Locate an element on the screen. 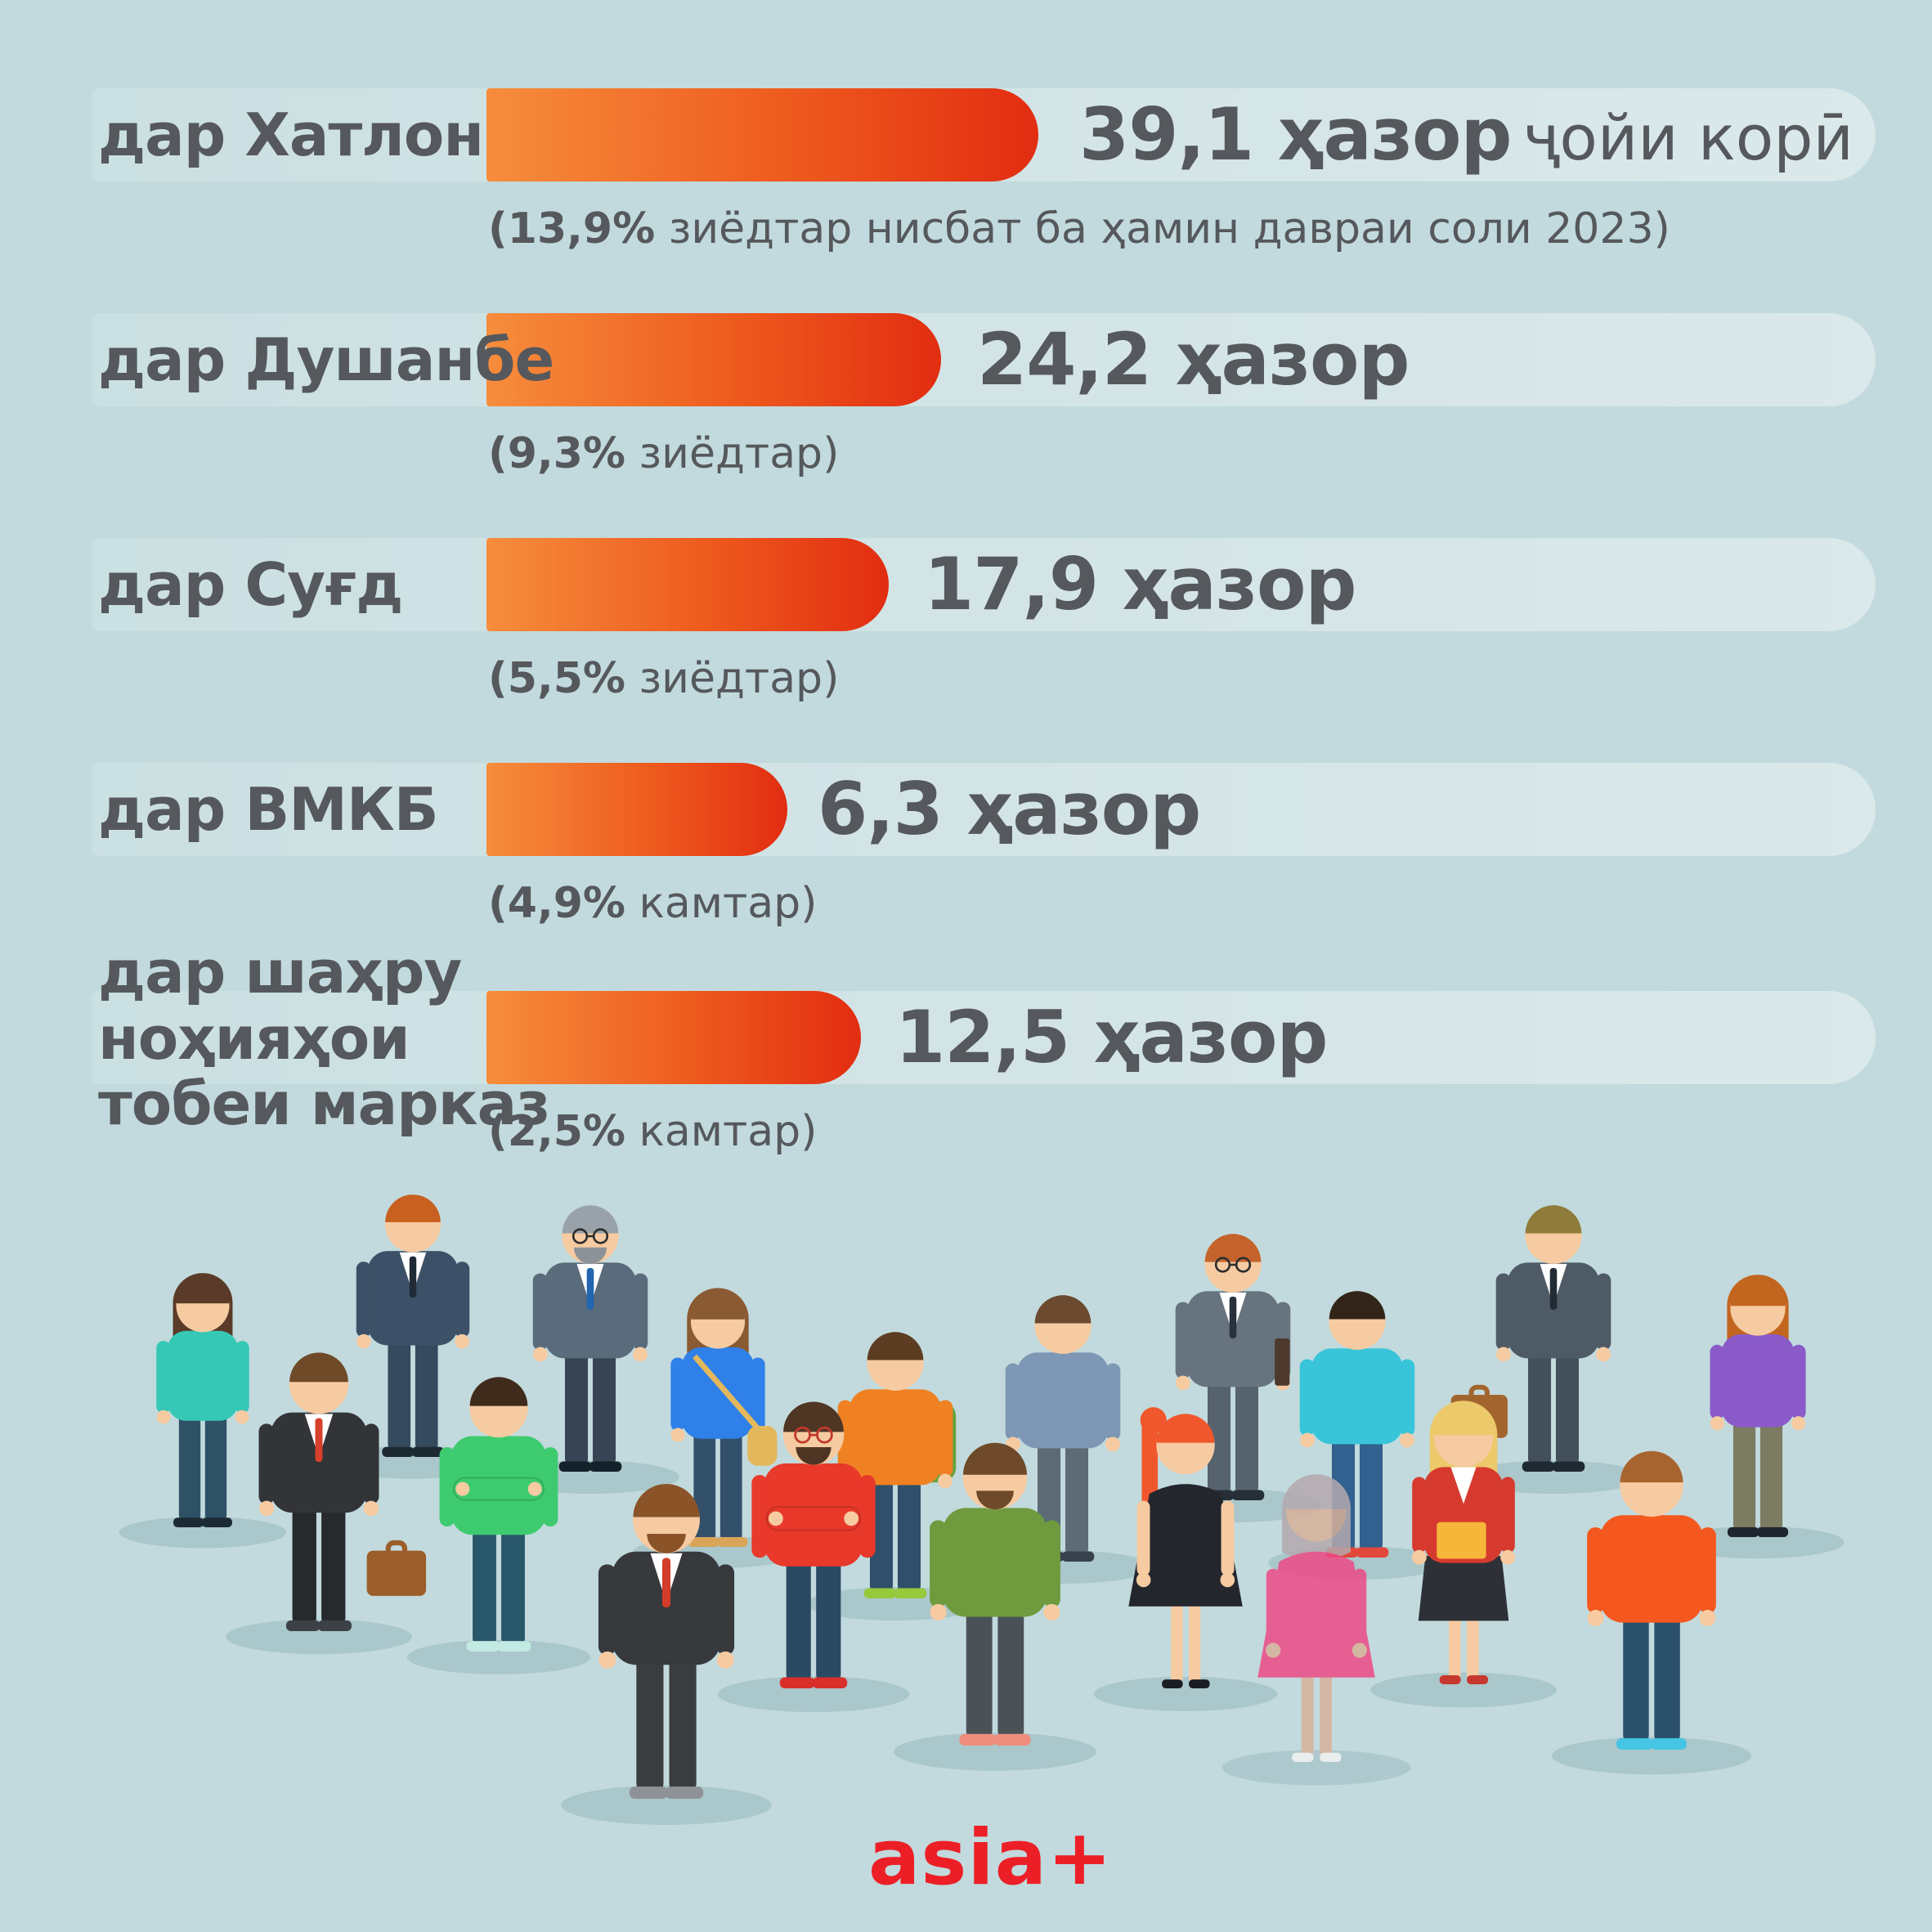 The height and width of the screenshot is (1932, 1932). person-man-navy-suit is located at coordinates (413, 1337).